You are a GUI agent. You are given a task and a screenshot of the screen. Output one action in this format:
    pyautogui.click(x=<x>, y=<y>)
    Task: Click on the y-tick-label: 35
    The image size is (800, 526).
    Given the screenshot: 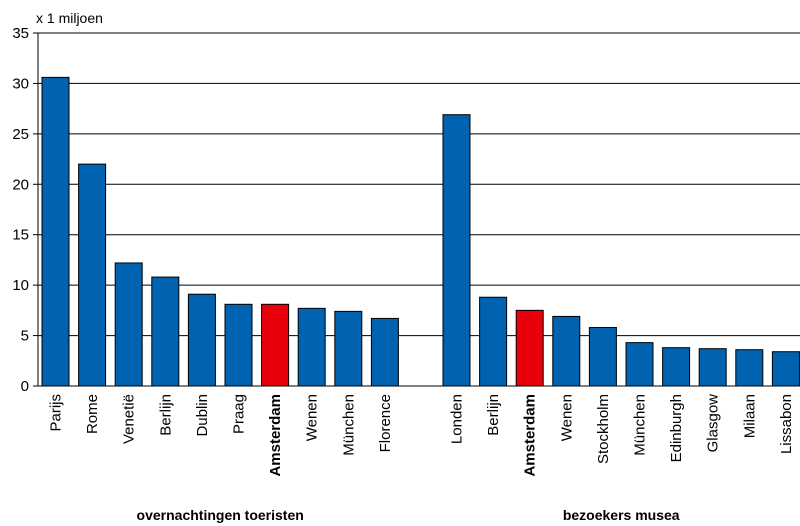 What is the action you would take?
    pyautogui.click(x=20, y=33)
    